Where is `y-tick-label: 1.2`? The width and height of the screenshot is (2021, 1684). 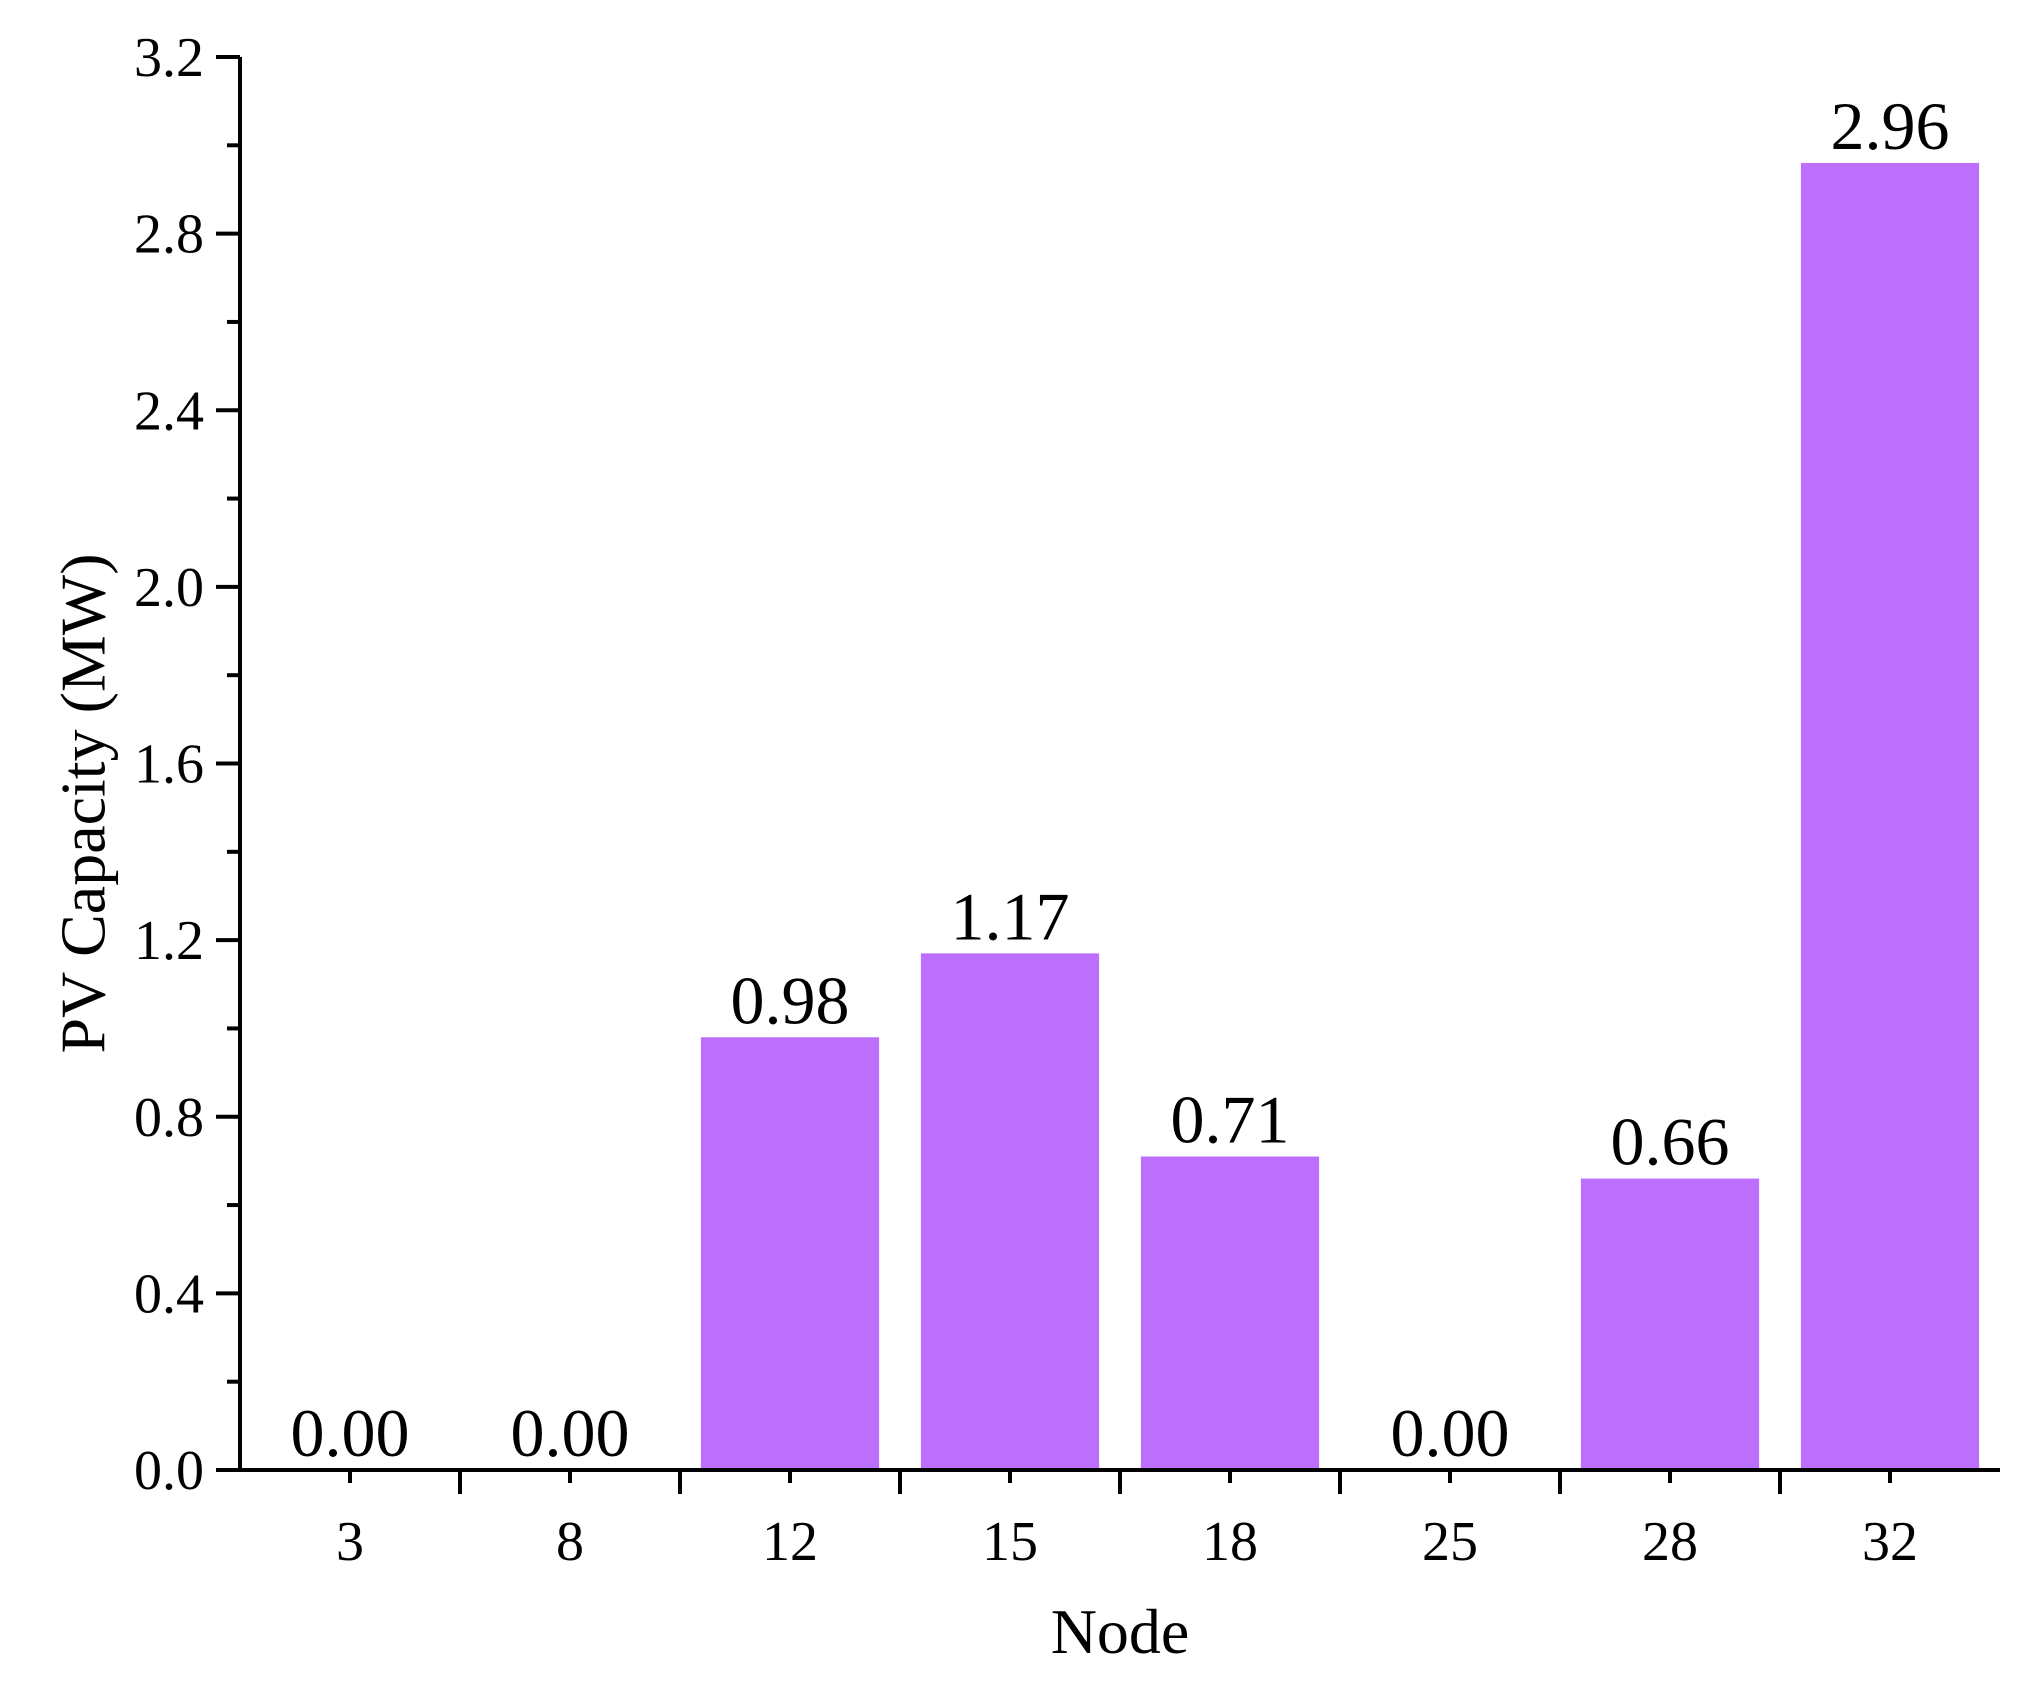
y-tick-label: 1.2 is located at coordinates (169, 941).